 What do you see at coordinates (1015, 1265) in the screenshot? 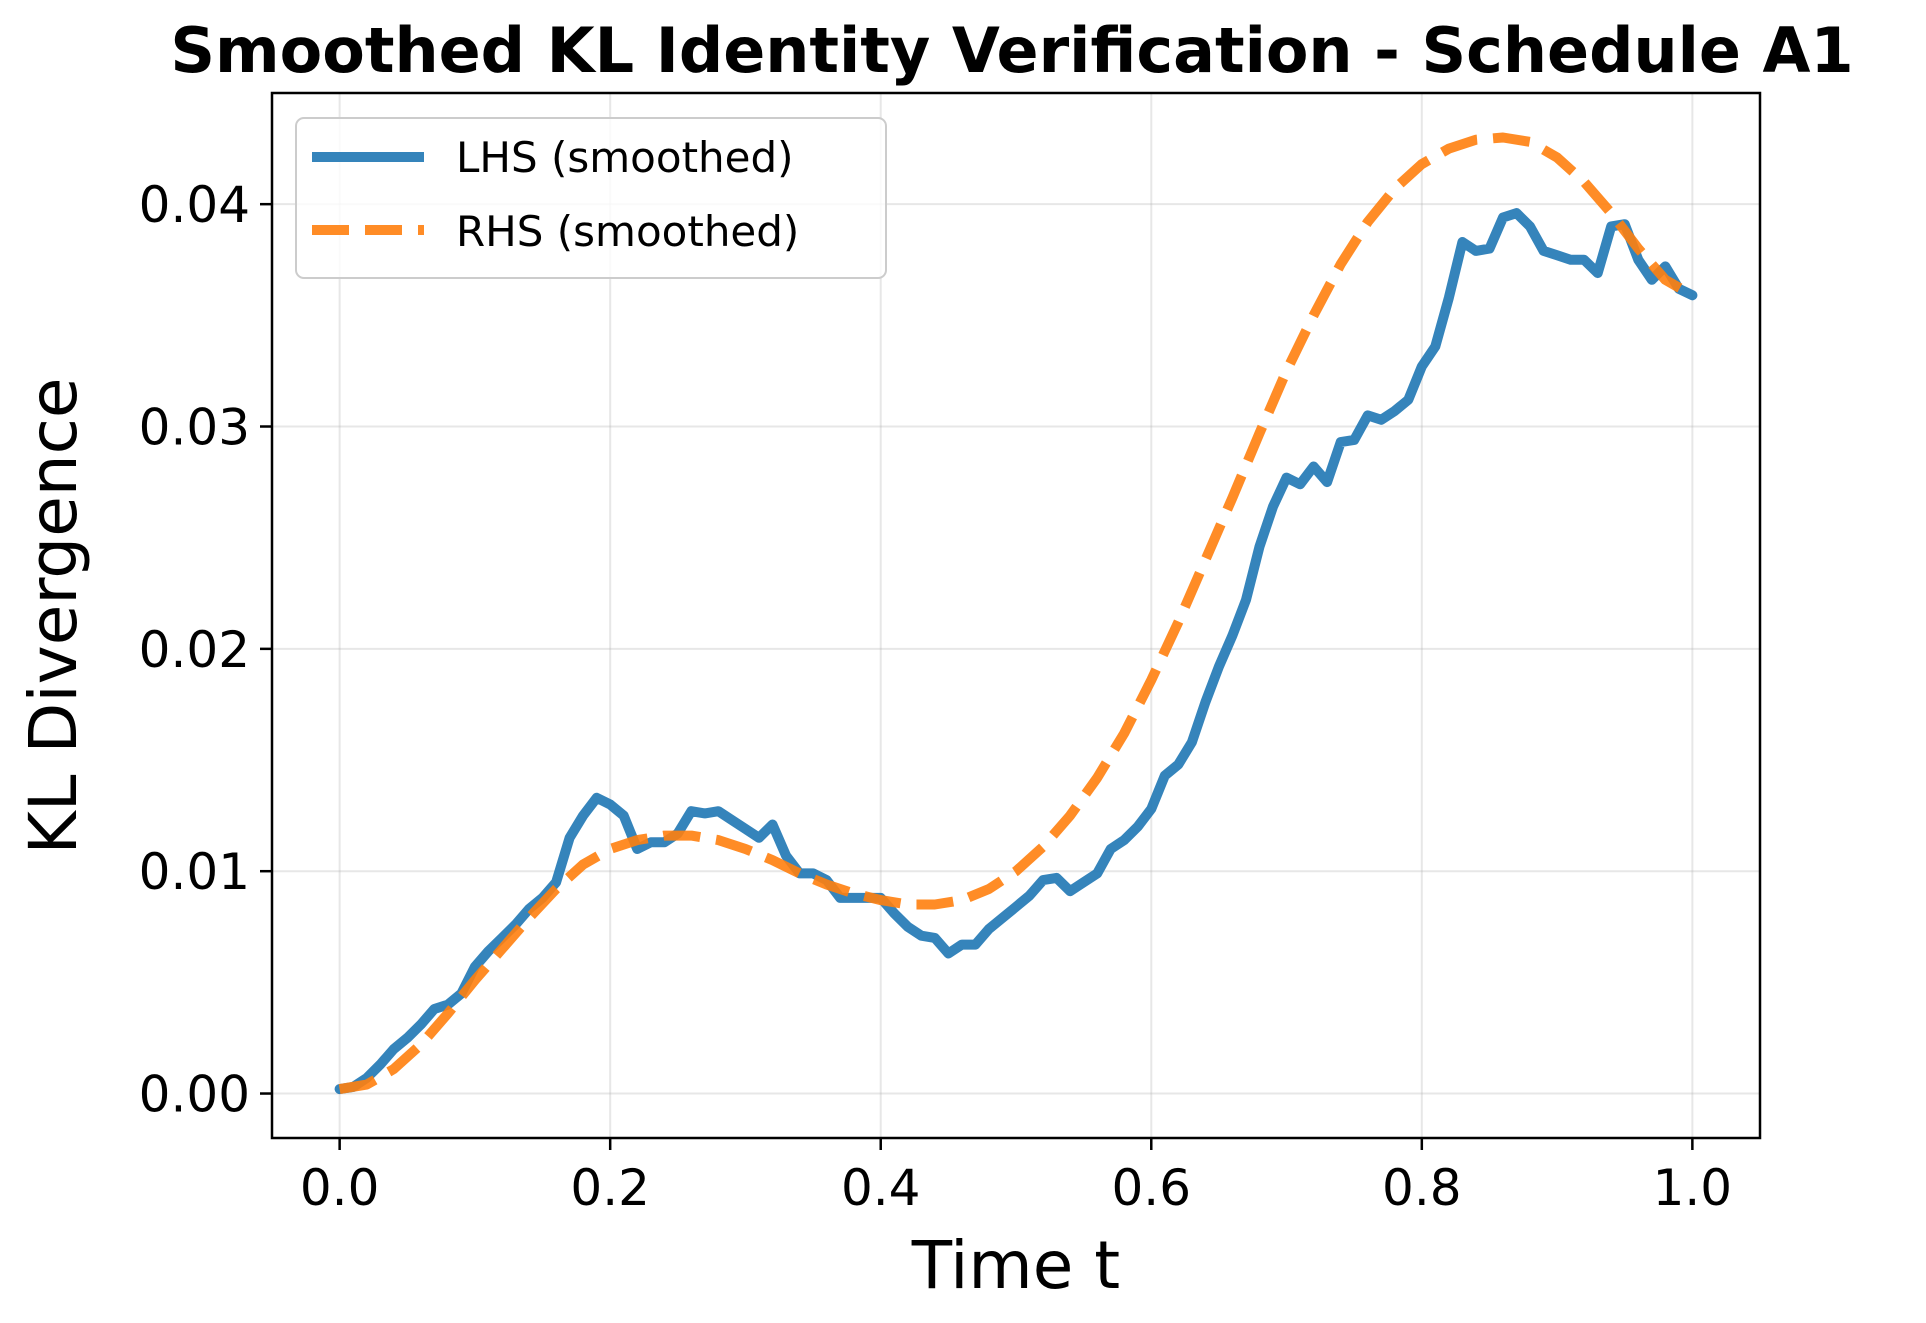
I see `x-axis-label: Time t` at bounding box center [1015, 1265].